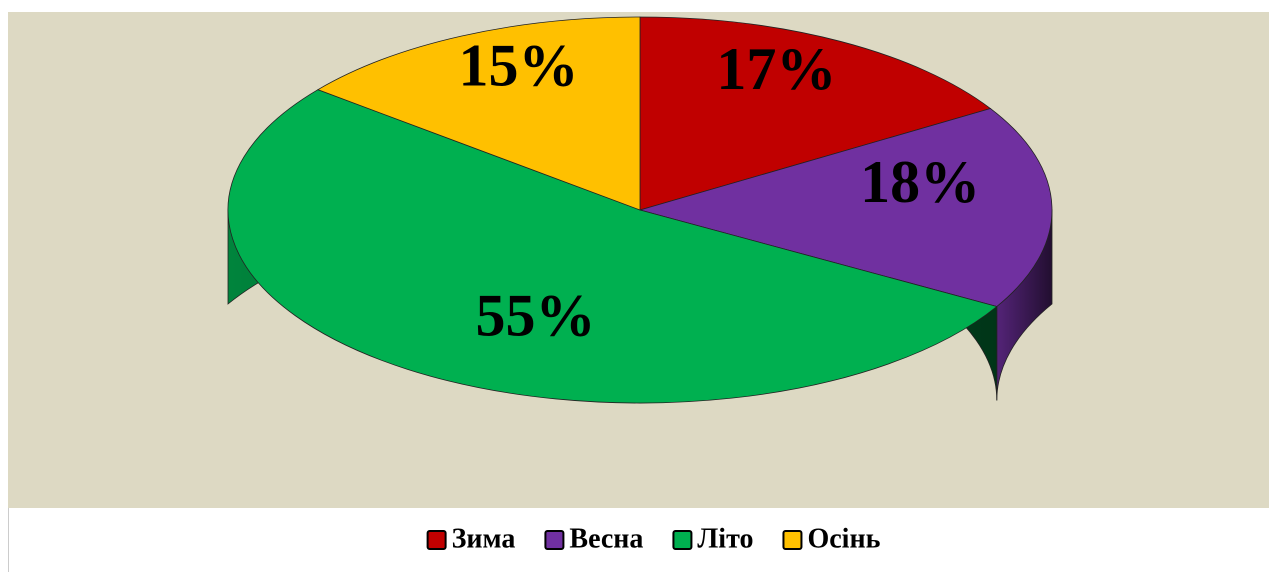 This screenshot has width=1269, height=572. Describe the element at coordinates (725, 538) in the screenshot. I see `legend-label: Літо` at that location.